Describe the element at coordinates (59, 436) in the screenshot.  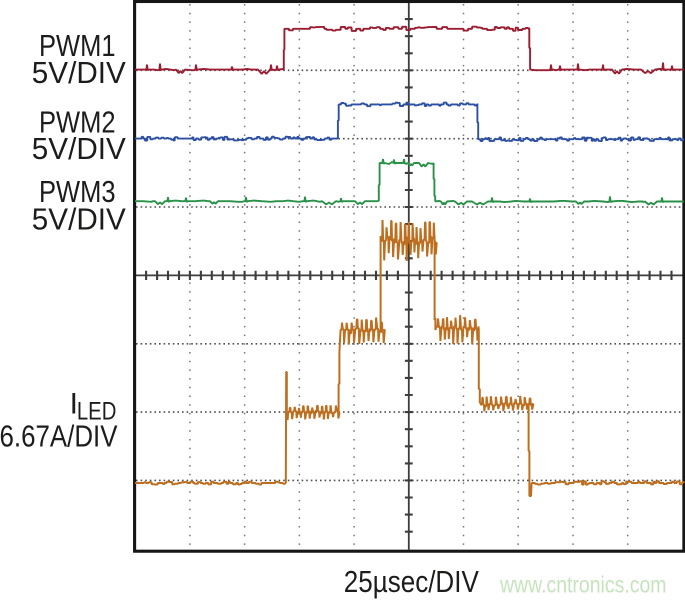
I see `svg-text: 6.67A/DIV` at that location.